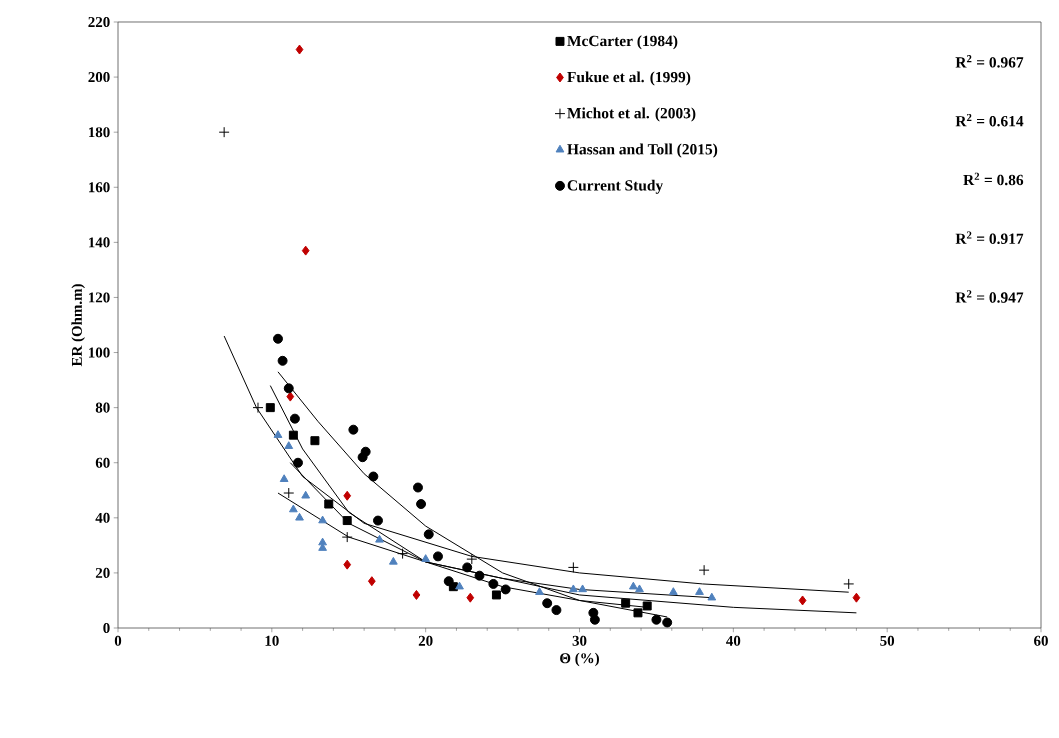 The image size is (1059, 738). Describe the element at coordinates (99, 77) in the screenshot. I see `y-tick-label: 200` at that location.